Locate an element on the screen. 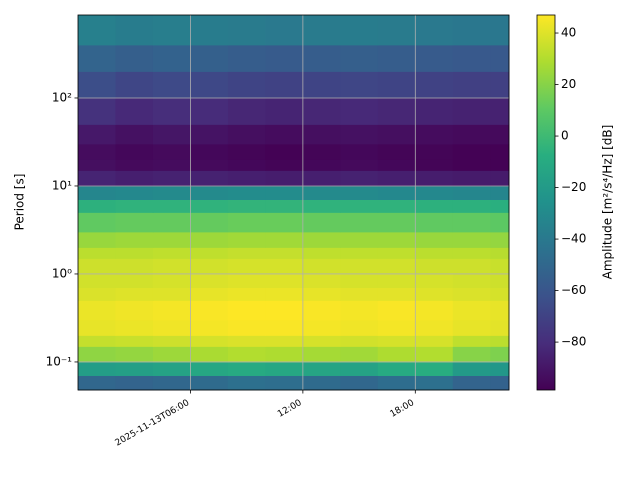  colorbar-tick-label: 20 is located at coordinates (568, 84).